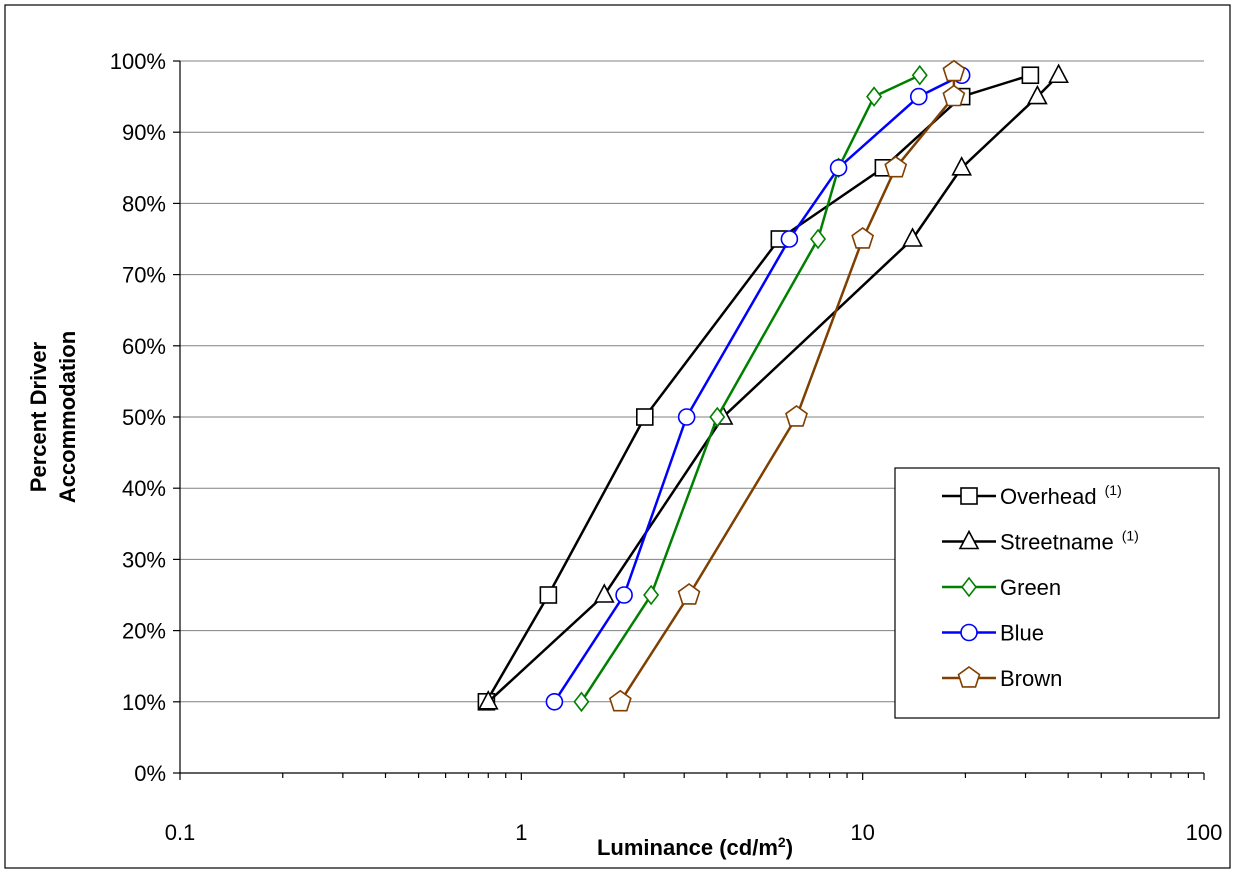 The height and width of the screenshot is (873, 1235). What do you see at coordinates (969, 677) in the screenshot?
I see `legend-marker-brown` at bounding box center [969, 677].